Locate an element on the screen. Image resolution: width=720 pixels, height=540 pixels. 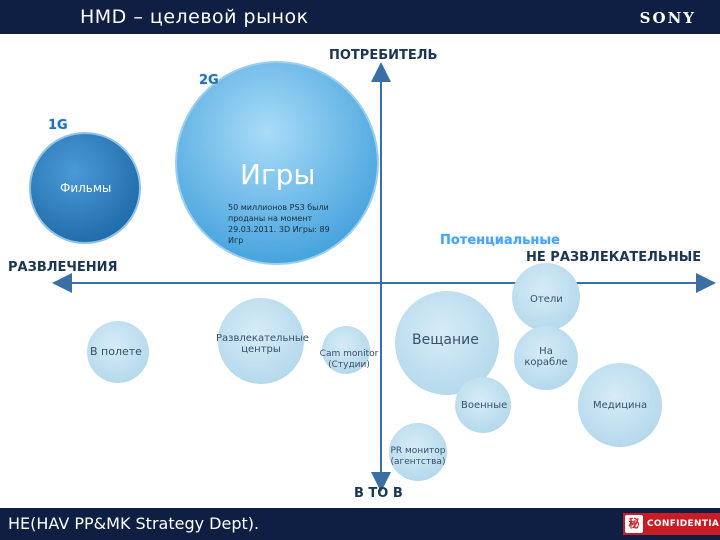
label-1g: 1G is located at coordinates (58, 125).